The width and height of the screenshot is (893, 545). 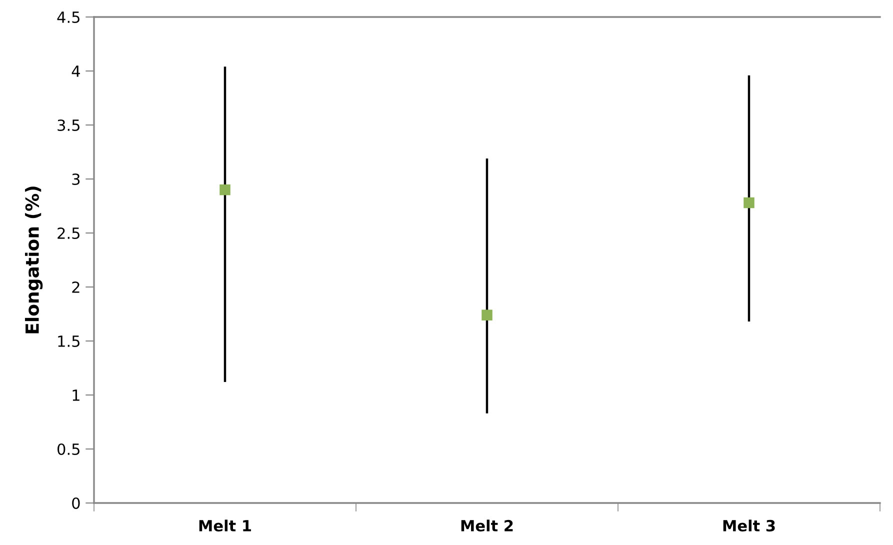 I want to click on y-tick-label: 4.5, so click(x=68, y=18).